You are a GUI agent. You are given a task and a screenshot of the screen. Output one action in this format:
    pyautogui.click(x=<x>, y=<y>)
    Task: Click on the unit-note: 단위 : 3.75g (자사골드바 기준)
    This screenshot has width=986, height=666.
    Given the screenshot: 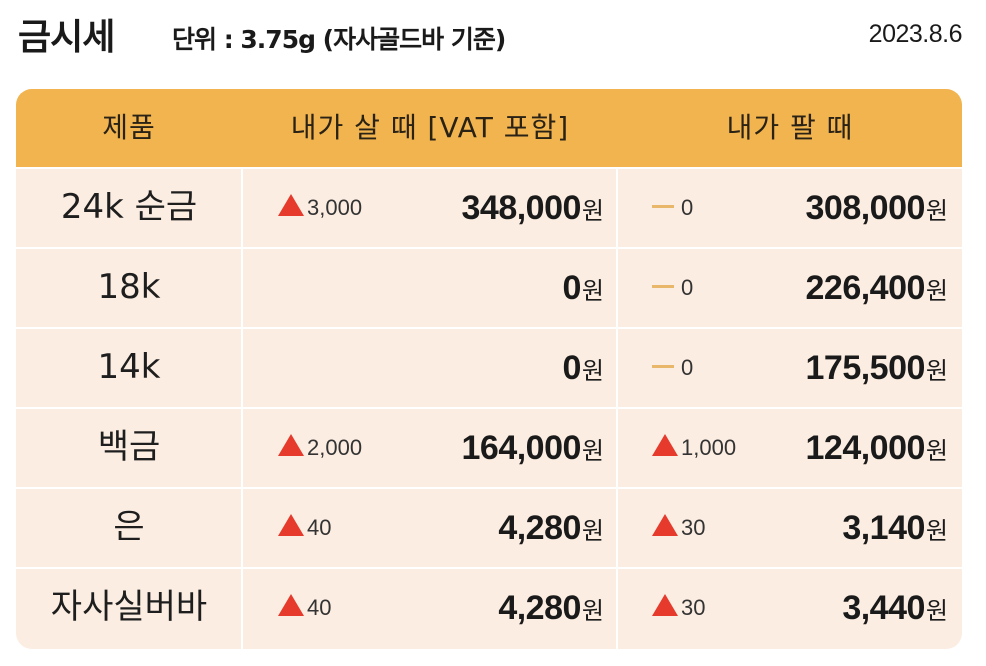 What is the action you would take?
    pyautogui.click(x=339, y=39)
    